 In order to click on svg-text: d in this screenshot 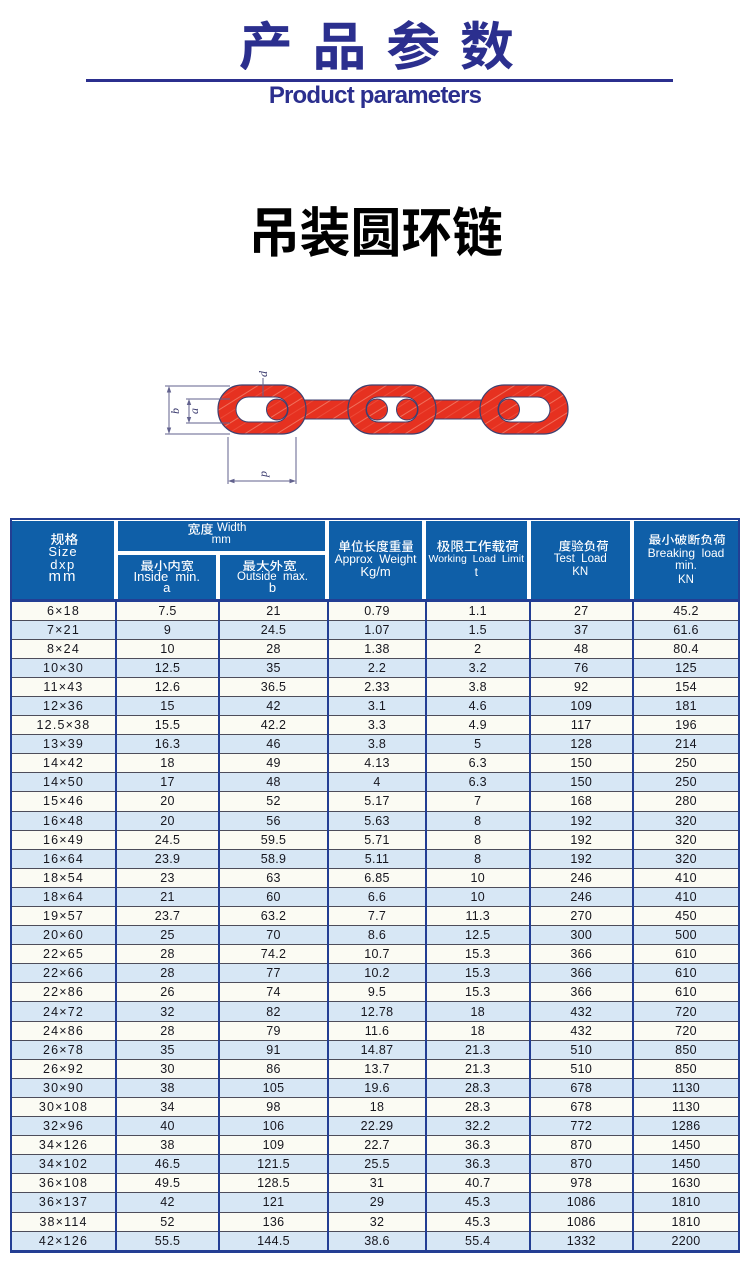, I will do `click(263, 373)`.